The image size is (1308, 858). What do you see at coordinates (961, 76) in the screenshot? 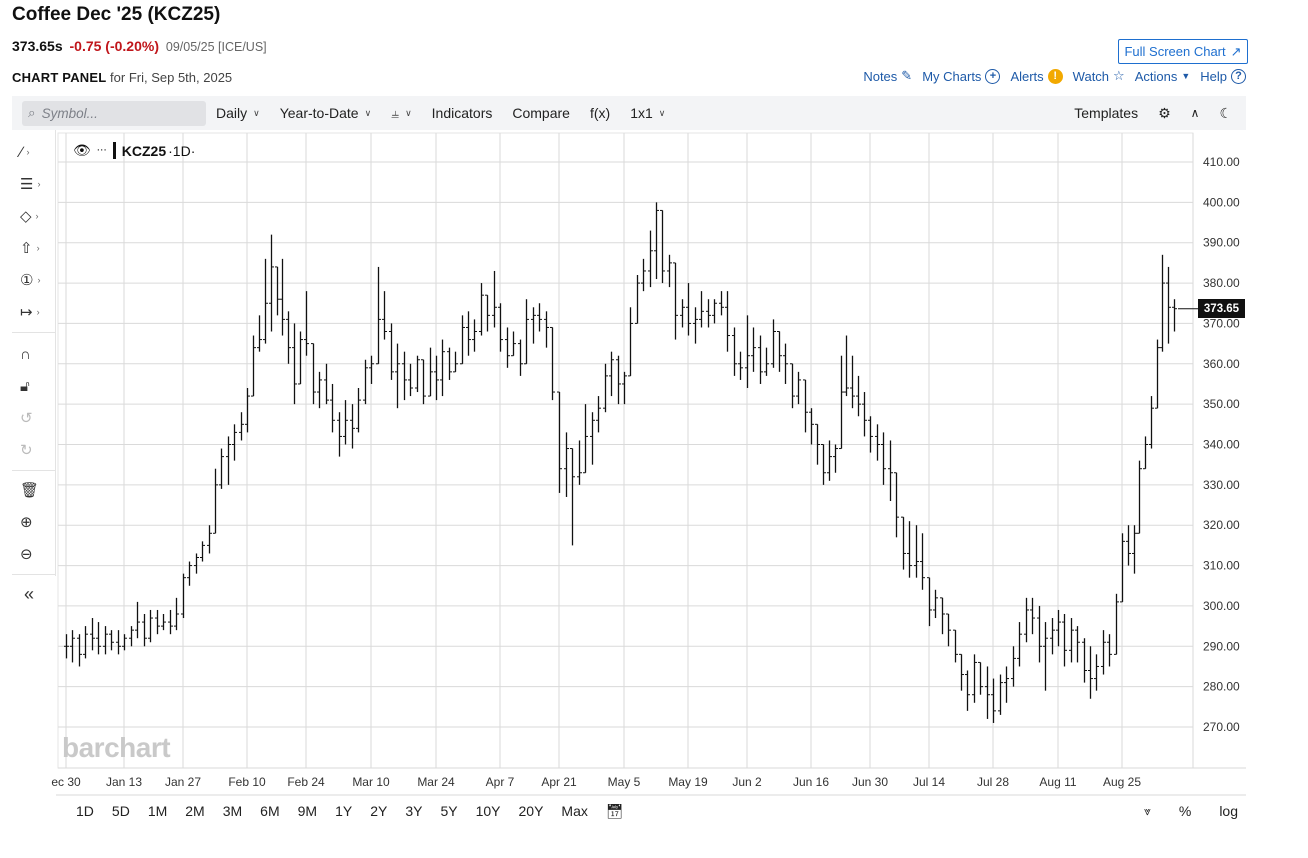
I see `my-charts-link: My Charts +` at bounding box center [961, 76].